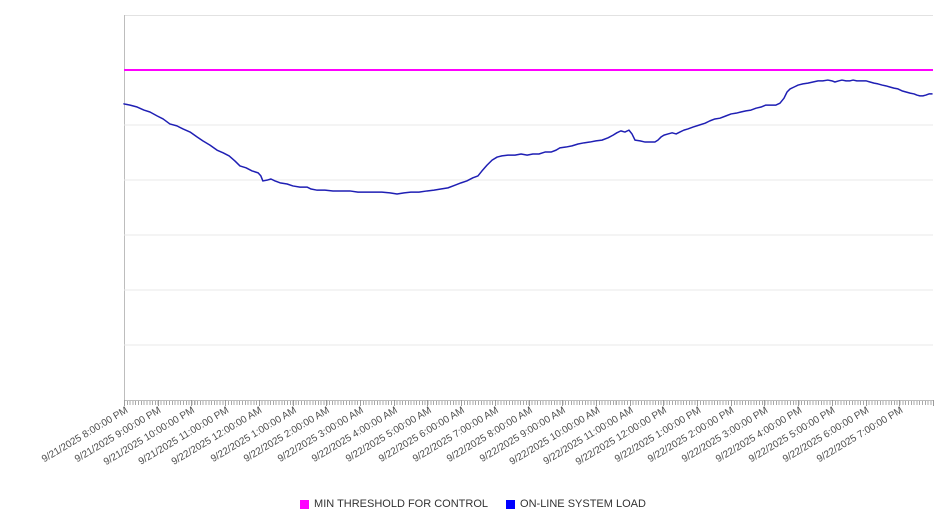  I want to click on legend-label-min-threshold: MIN THRESHOLD FOR CONTROL, so click(401, 504).